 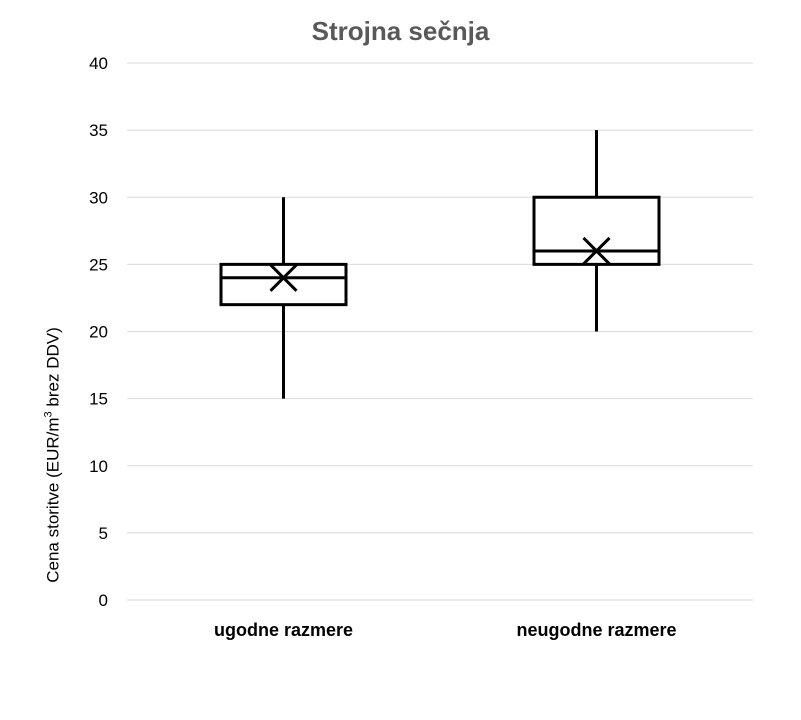 I want to click on y-tick-label: 0, so click(x=103, y=600).